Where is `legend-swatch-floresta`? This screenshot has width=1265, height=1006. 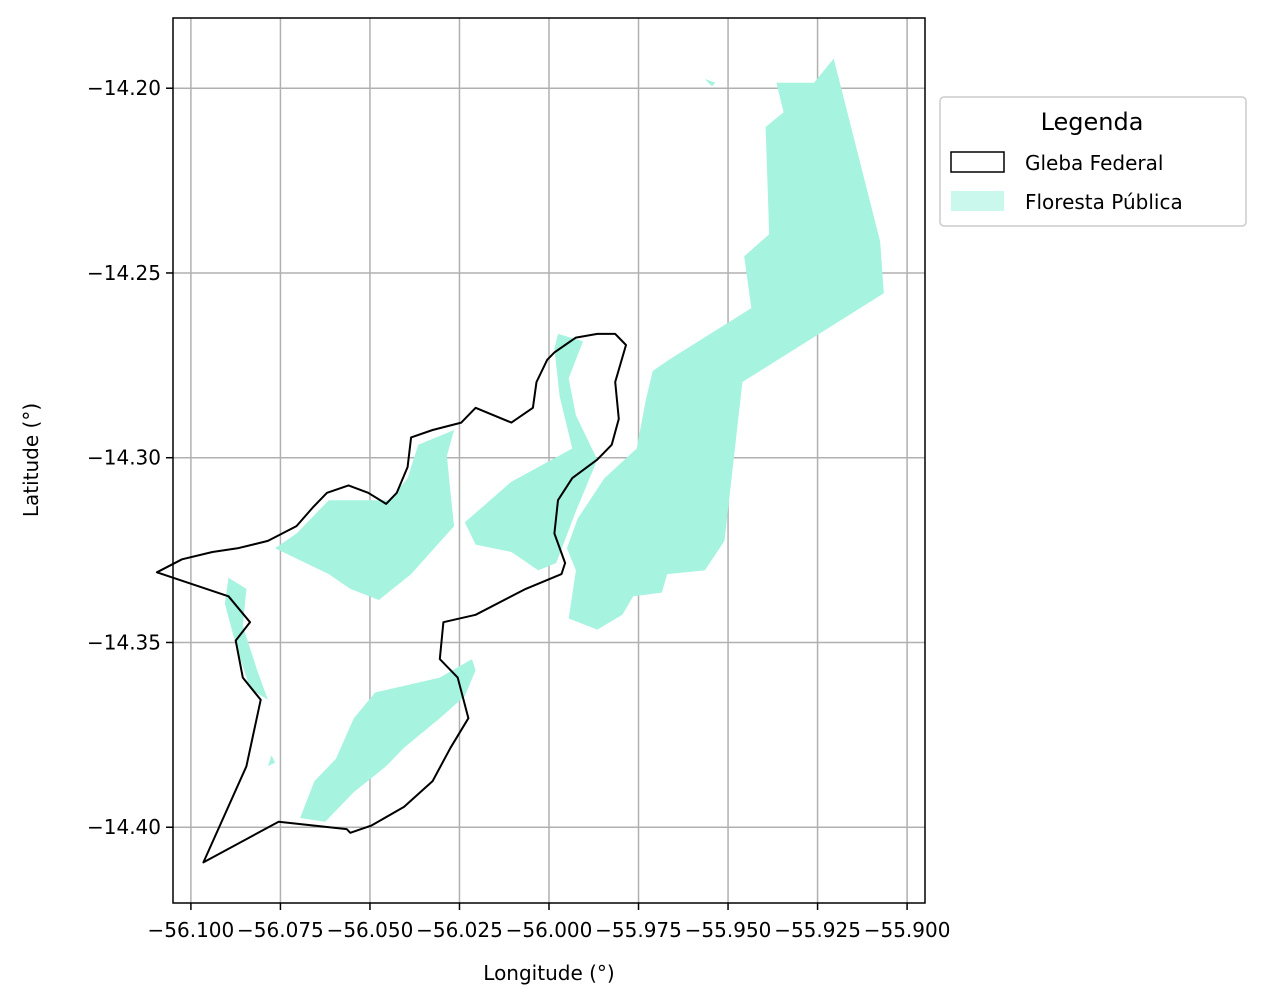 legend-swatch-floresta is located at coordinates (977, 201).